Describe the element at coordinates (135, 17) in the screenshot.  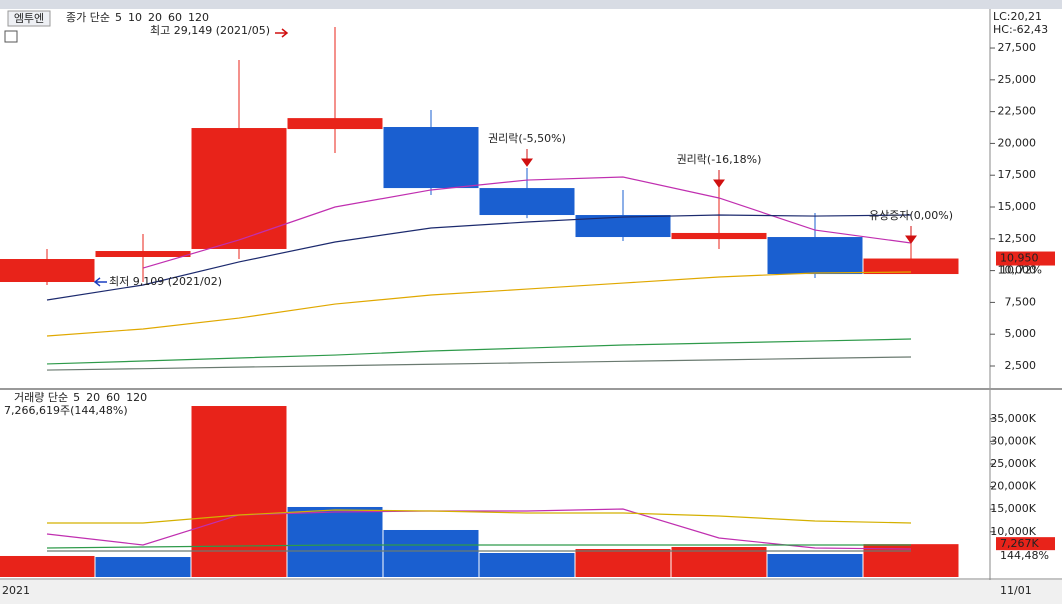
I see `legend-entry: 10` at that location.